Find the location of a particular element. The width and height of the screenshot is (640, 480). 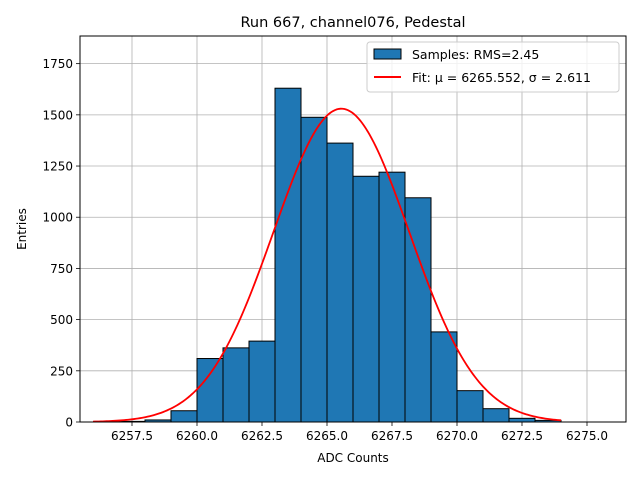

x-tick-label: 6265.0 is located at coordinates (327, 436).